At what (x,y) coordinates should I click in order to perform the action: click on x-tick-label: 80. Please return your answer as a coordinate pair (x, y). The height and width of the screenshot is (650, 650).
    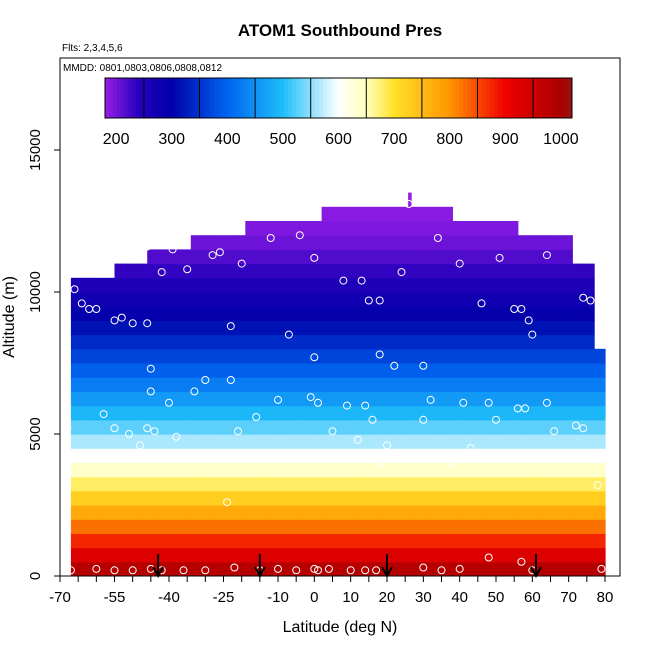
    Looking at the image, I should click on (605, 597).